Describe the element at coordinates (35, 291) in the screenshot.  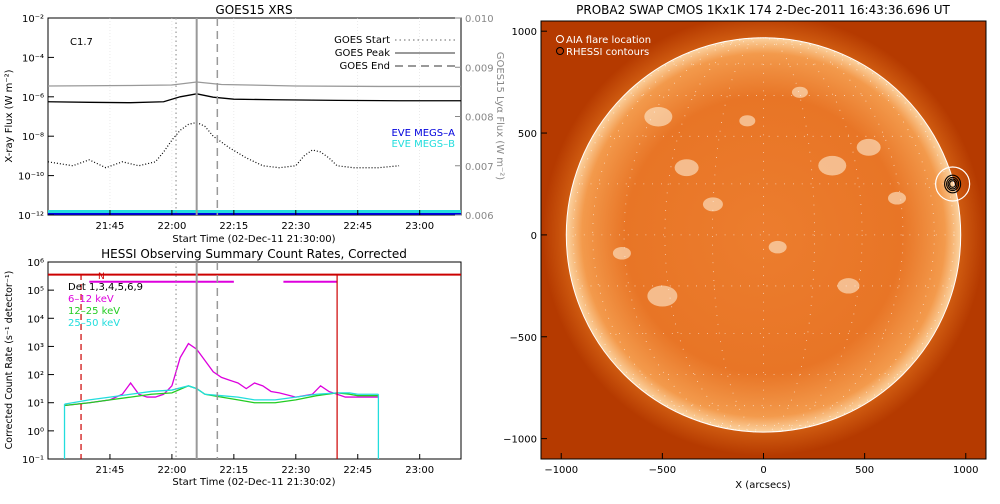
I see `hessi-ytick-label: 10⁵` at that location.